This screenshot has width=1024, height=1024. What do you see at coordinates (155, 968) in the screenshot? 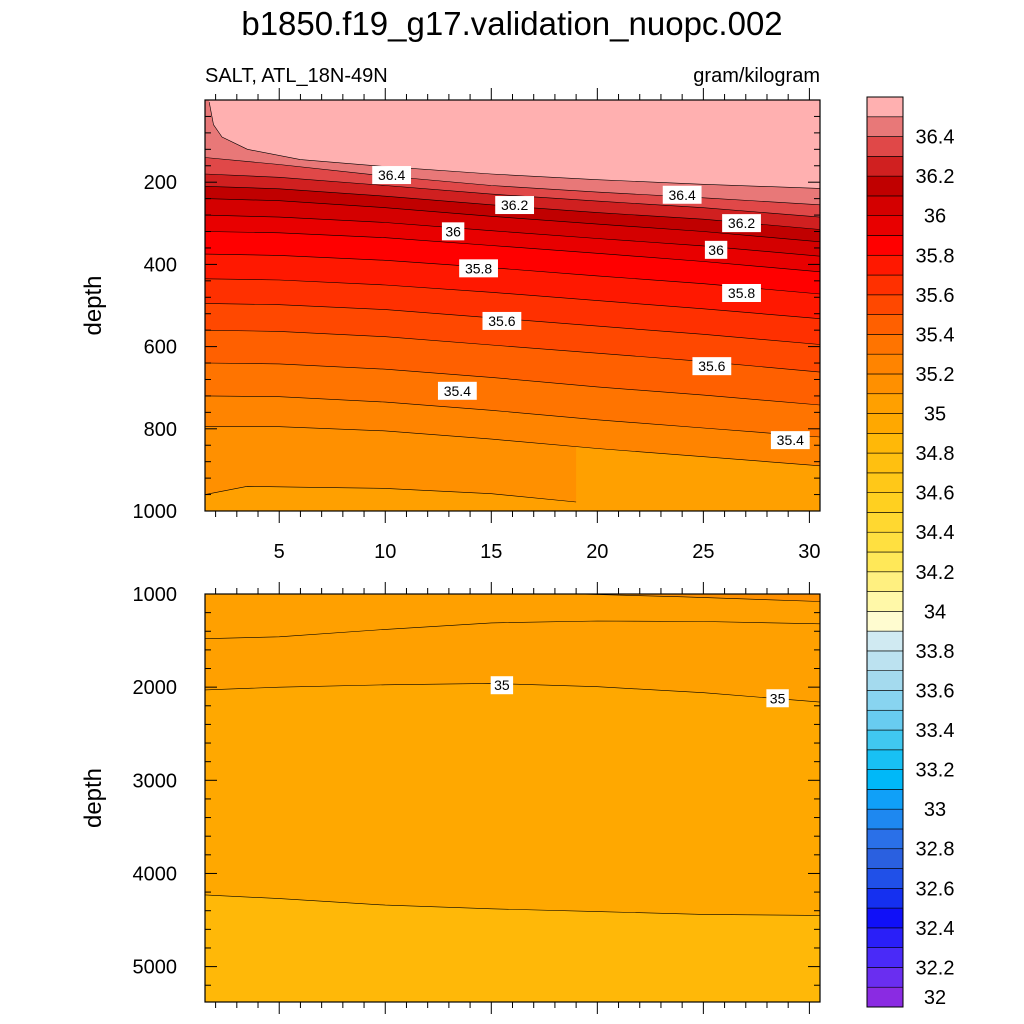
I see `y-tick-label: 5000` at bounding box center [155, 968].